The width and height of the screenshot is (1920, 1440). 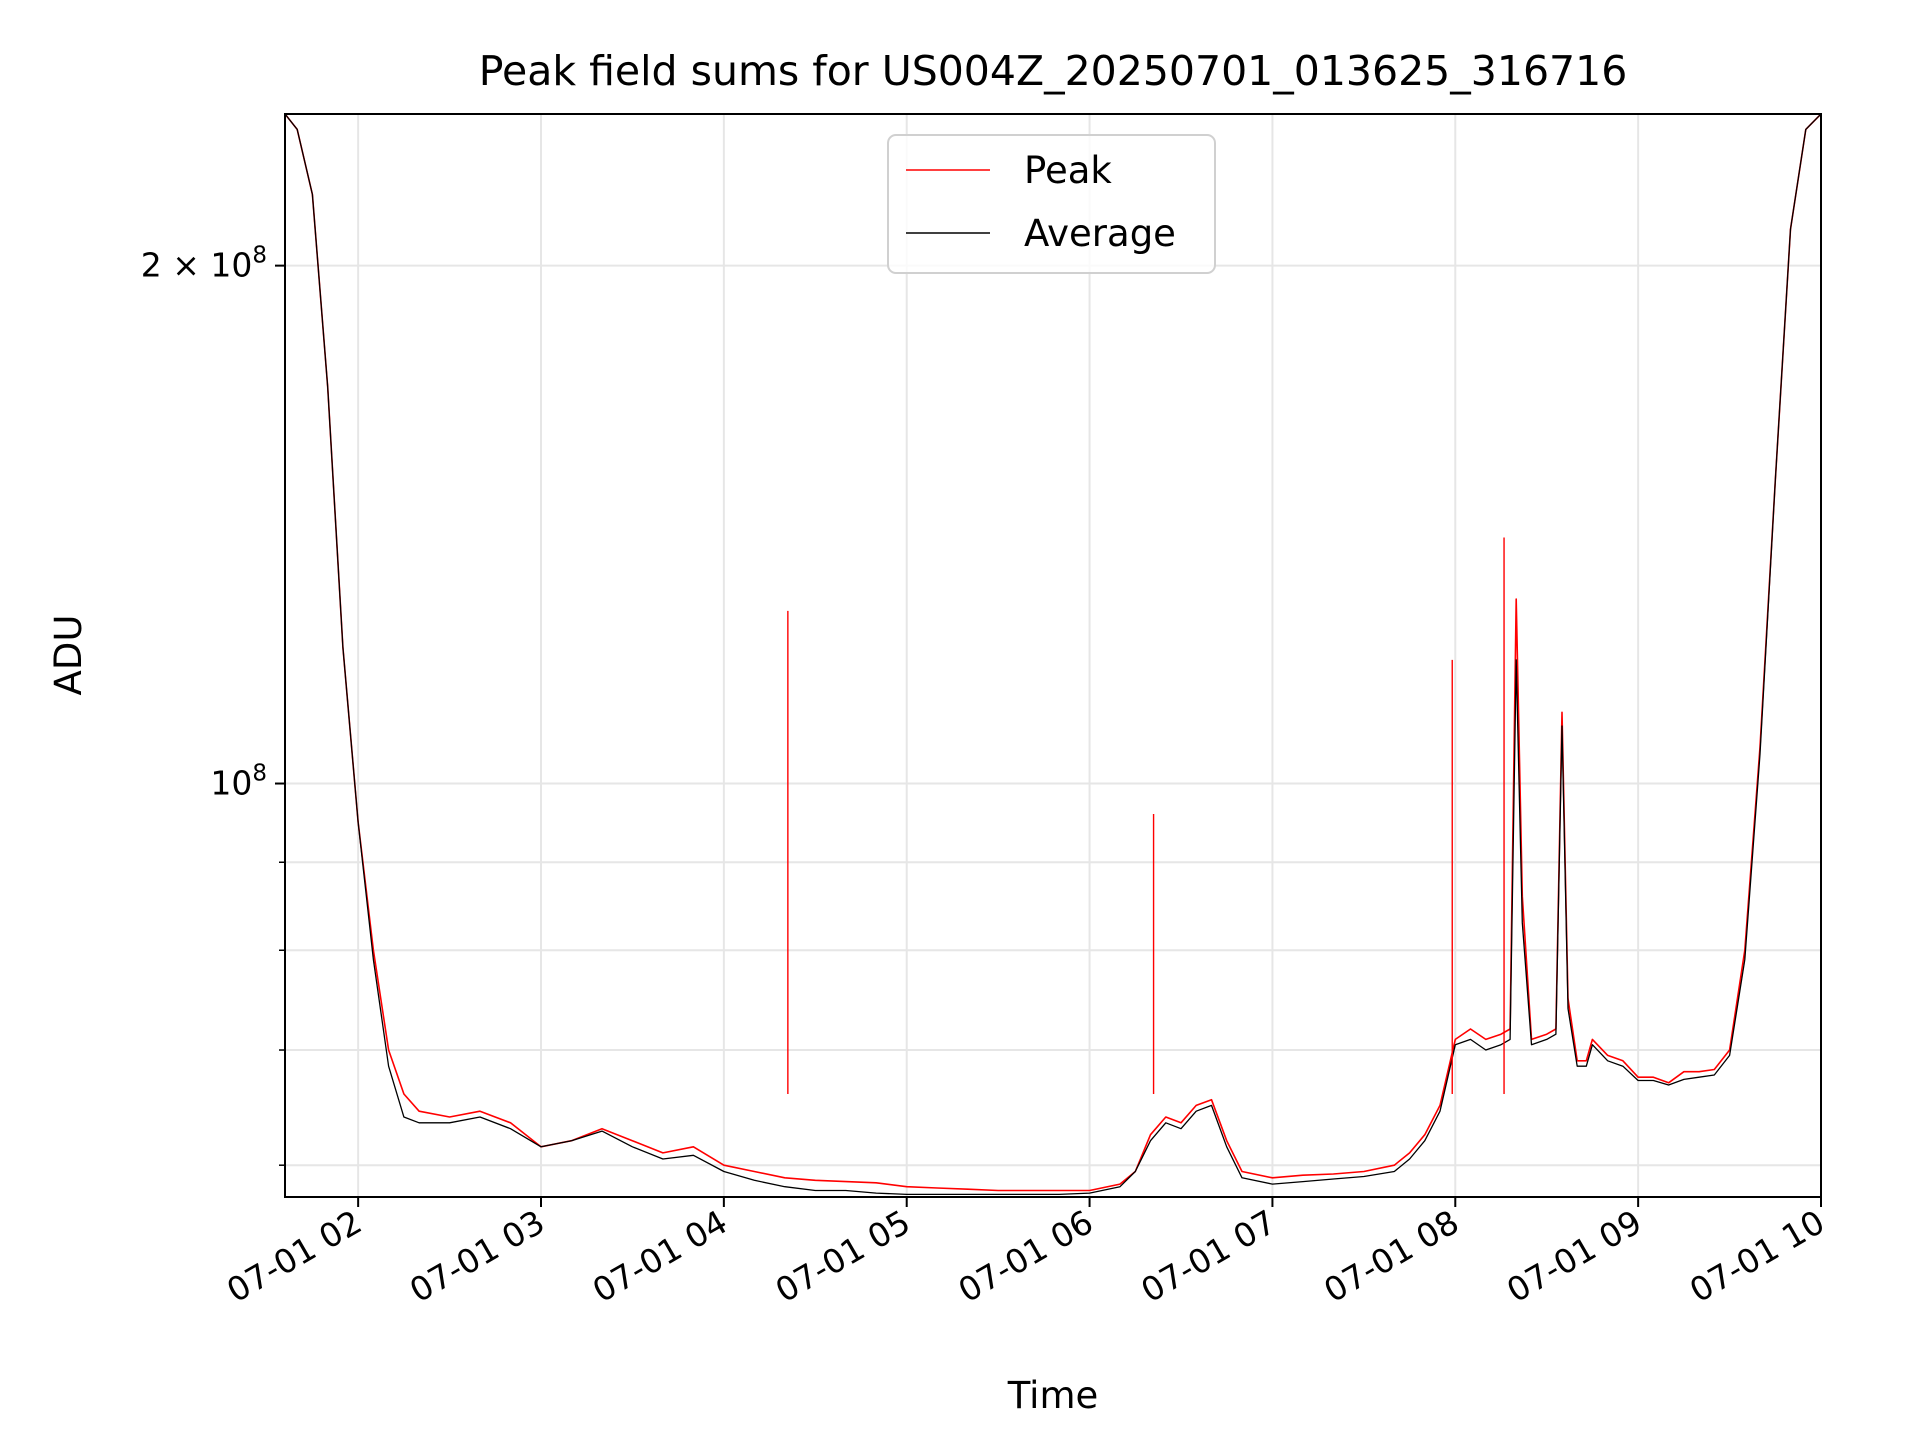 I want to click on legend: Peak Average, so click(x=1051, y=204).